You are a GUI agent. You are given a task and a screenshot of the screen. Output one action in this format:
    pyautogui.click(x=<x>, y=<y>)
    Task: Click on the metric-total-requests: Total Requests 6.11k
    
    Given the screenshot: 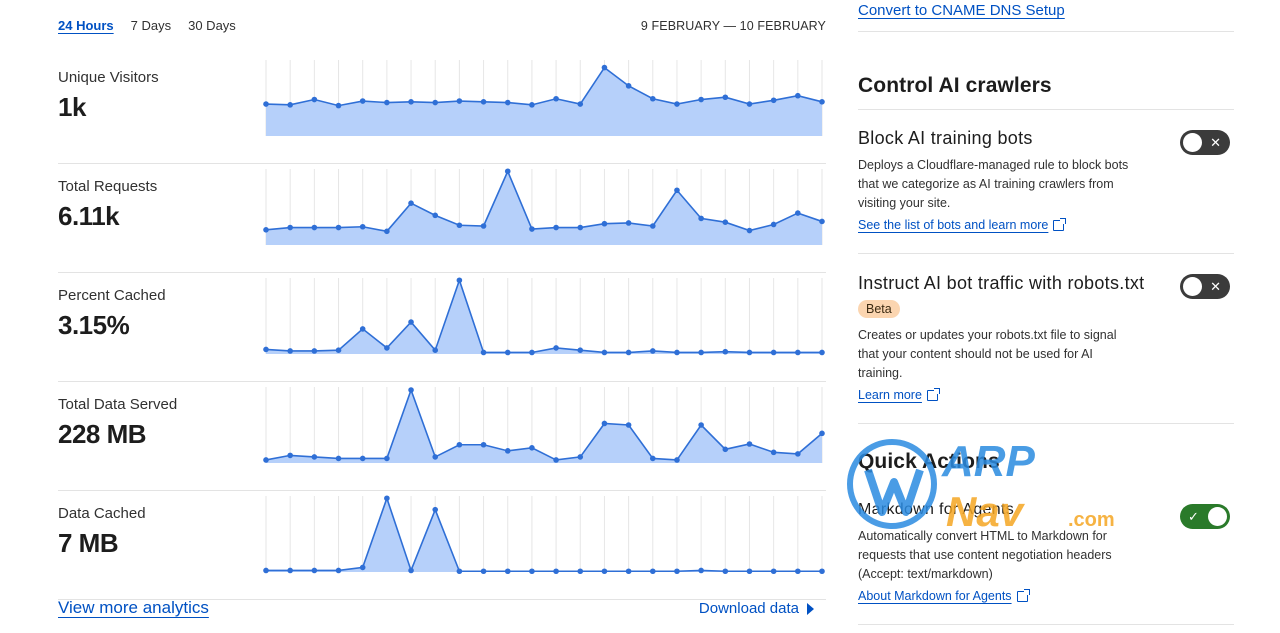 What is the action you would take?
    pyautogui.click(x=442, y=218)
    